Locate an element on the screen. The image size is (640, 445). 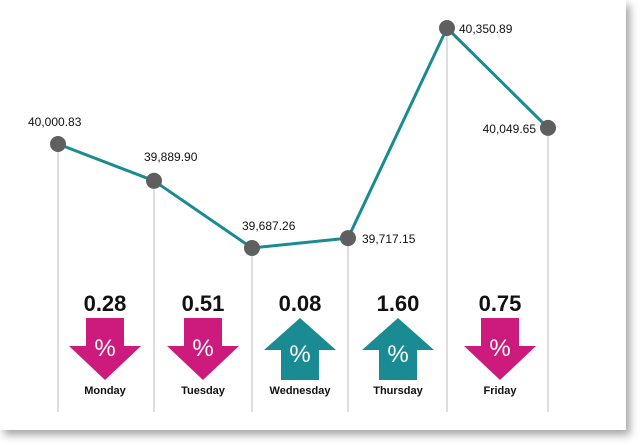
day-label: Monday is located at coordinates (105, 391).